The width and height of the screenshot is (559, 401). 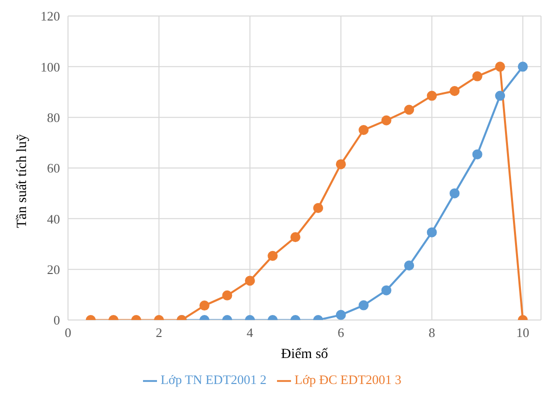 I want to click on legend-label: Lớp ĐC EDT2001 3, so click(x=348, y=379).